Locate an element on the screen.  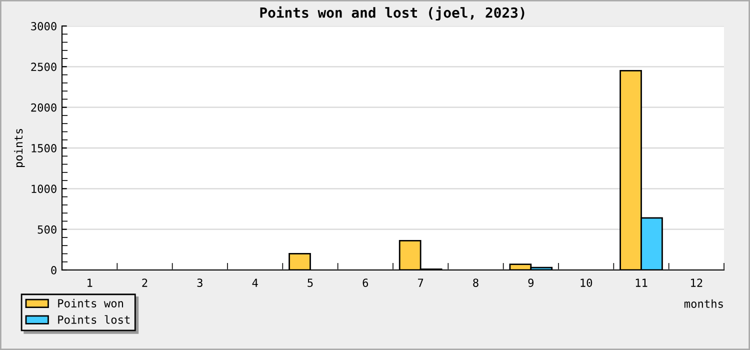
y-tick-label: 0 is located at coordinates (53, 270).